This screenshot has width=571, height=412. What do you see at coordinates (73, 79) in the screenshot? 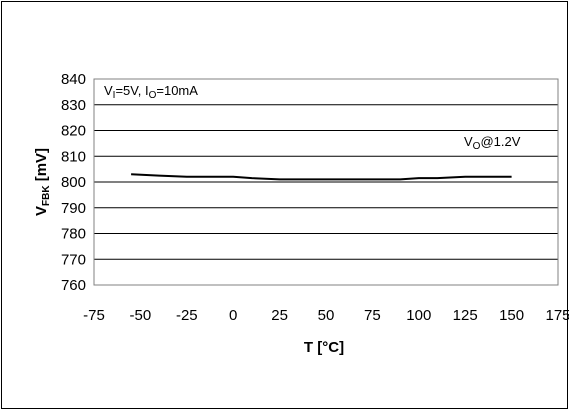
I see `y-tick-label: 840` at bounding box center [73, 79].